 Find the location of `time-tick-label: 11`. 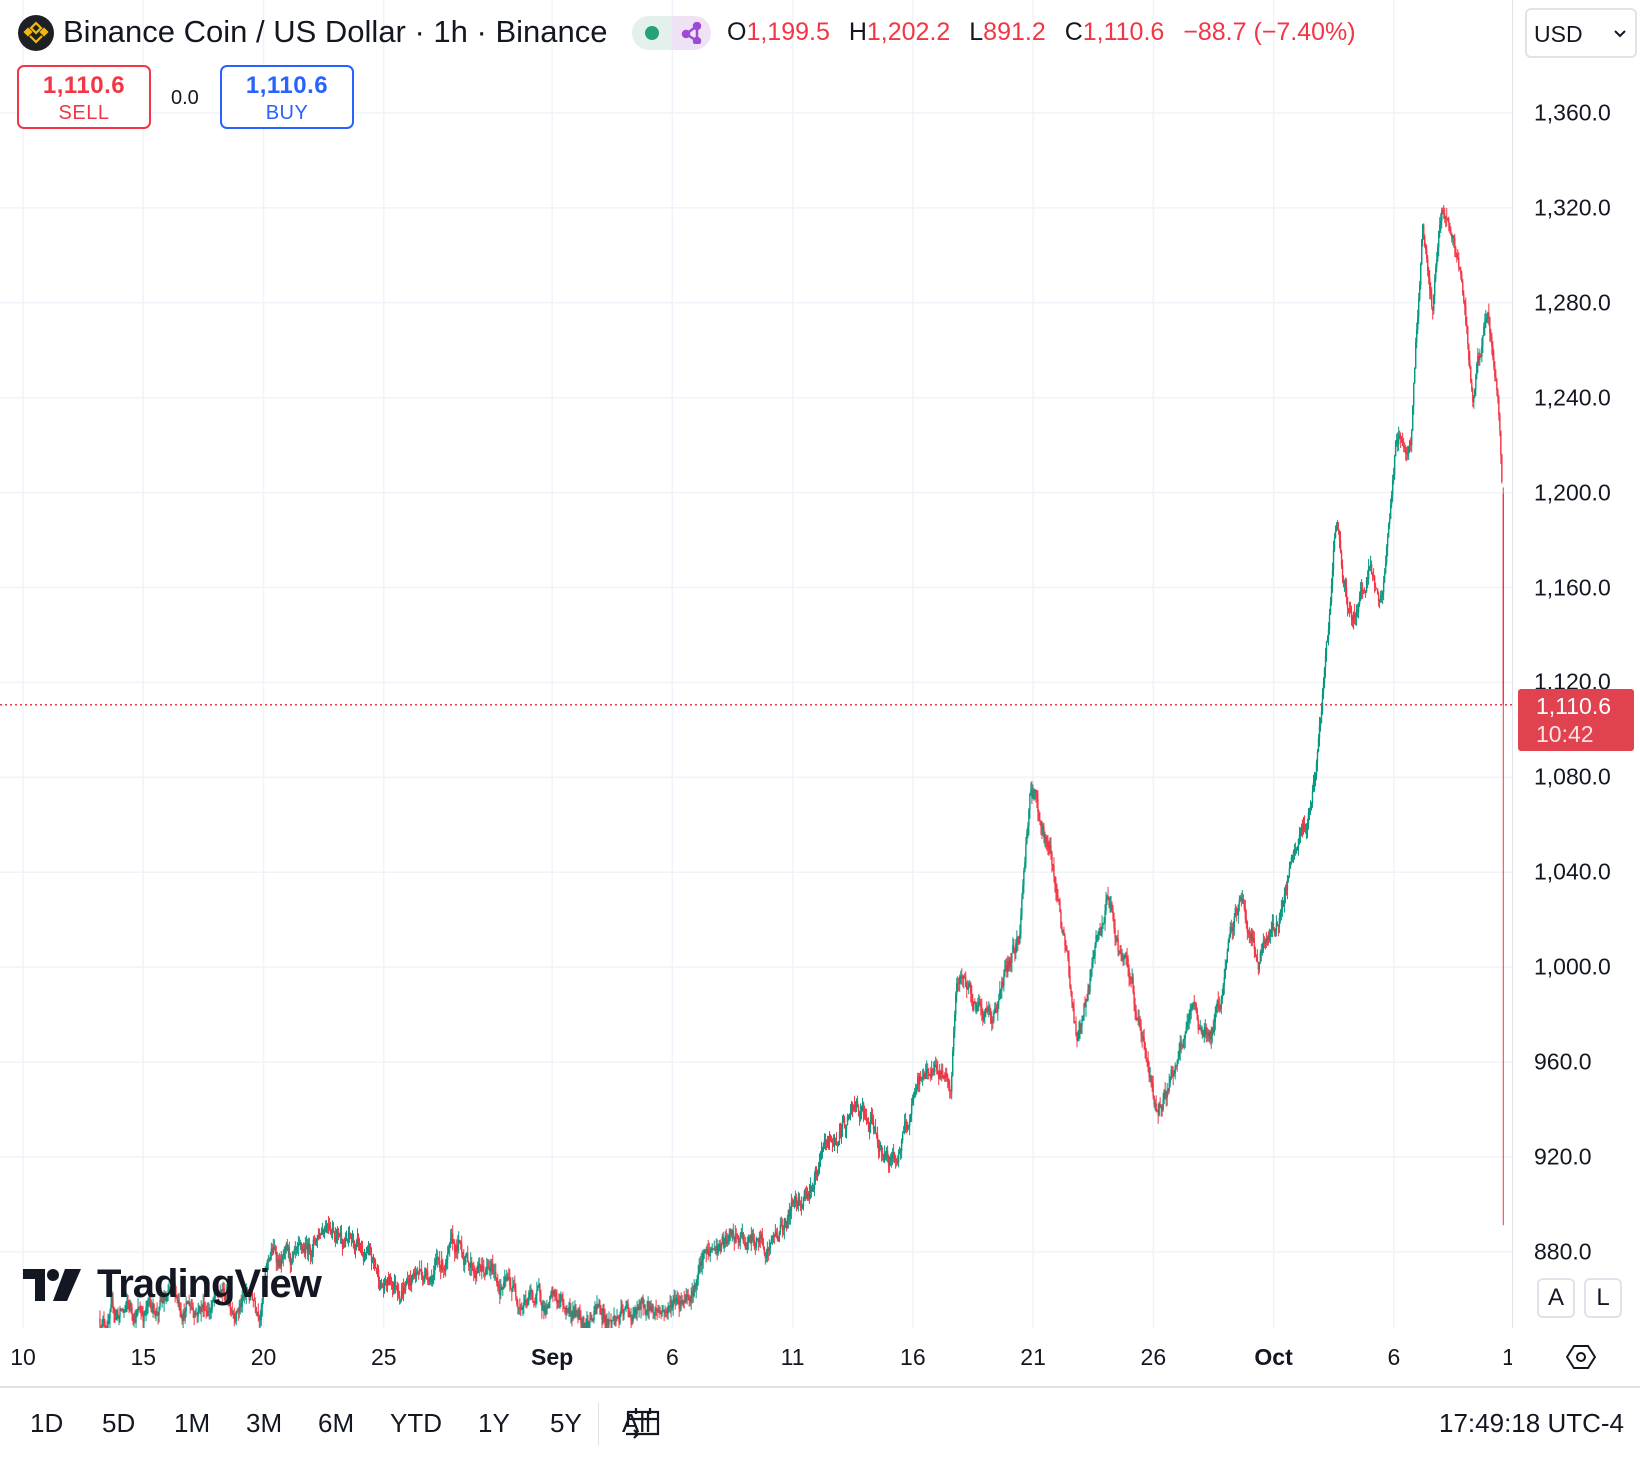

time-tick-label: 11 is located at coordinates (1507, 1357).